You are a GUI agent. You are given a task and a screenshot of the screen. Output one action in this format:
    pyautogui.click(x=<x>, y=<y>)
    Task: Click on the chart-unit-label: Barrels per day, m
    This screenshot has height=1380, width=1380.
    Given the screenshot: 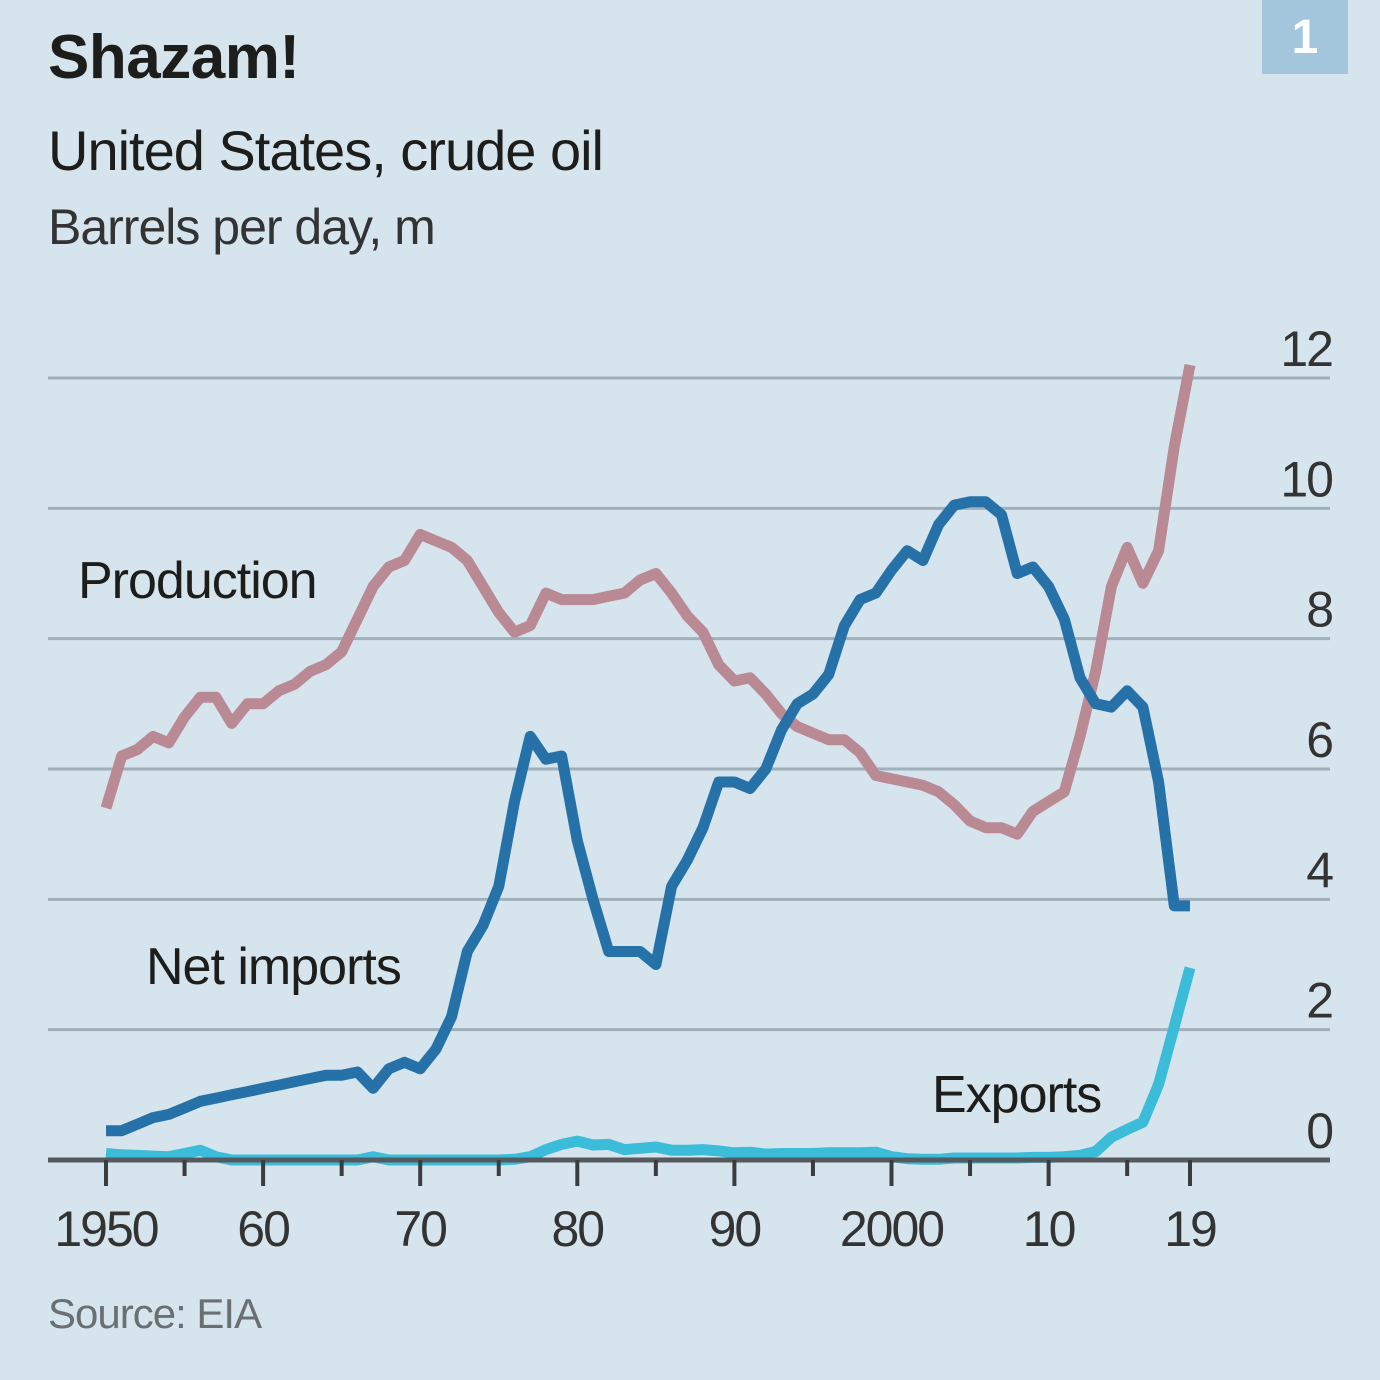 What is the action you would take?
    pyautogui.click(x=242, y=227)
    